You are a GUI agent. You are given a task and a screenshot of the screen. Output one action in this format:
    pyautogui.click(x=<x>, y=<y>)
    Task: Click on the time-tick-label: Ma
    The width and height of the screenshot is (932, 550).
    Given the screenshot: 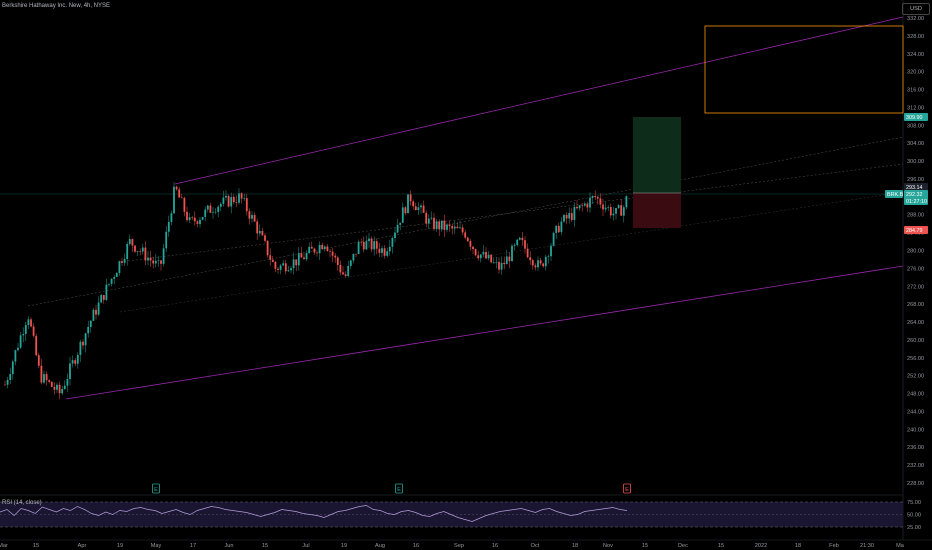 What is the action you would take?
    pyautogui.click(x=900, y=546)
    